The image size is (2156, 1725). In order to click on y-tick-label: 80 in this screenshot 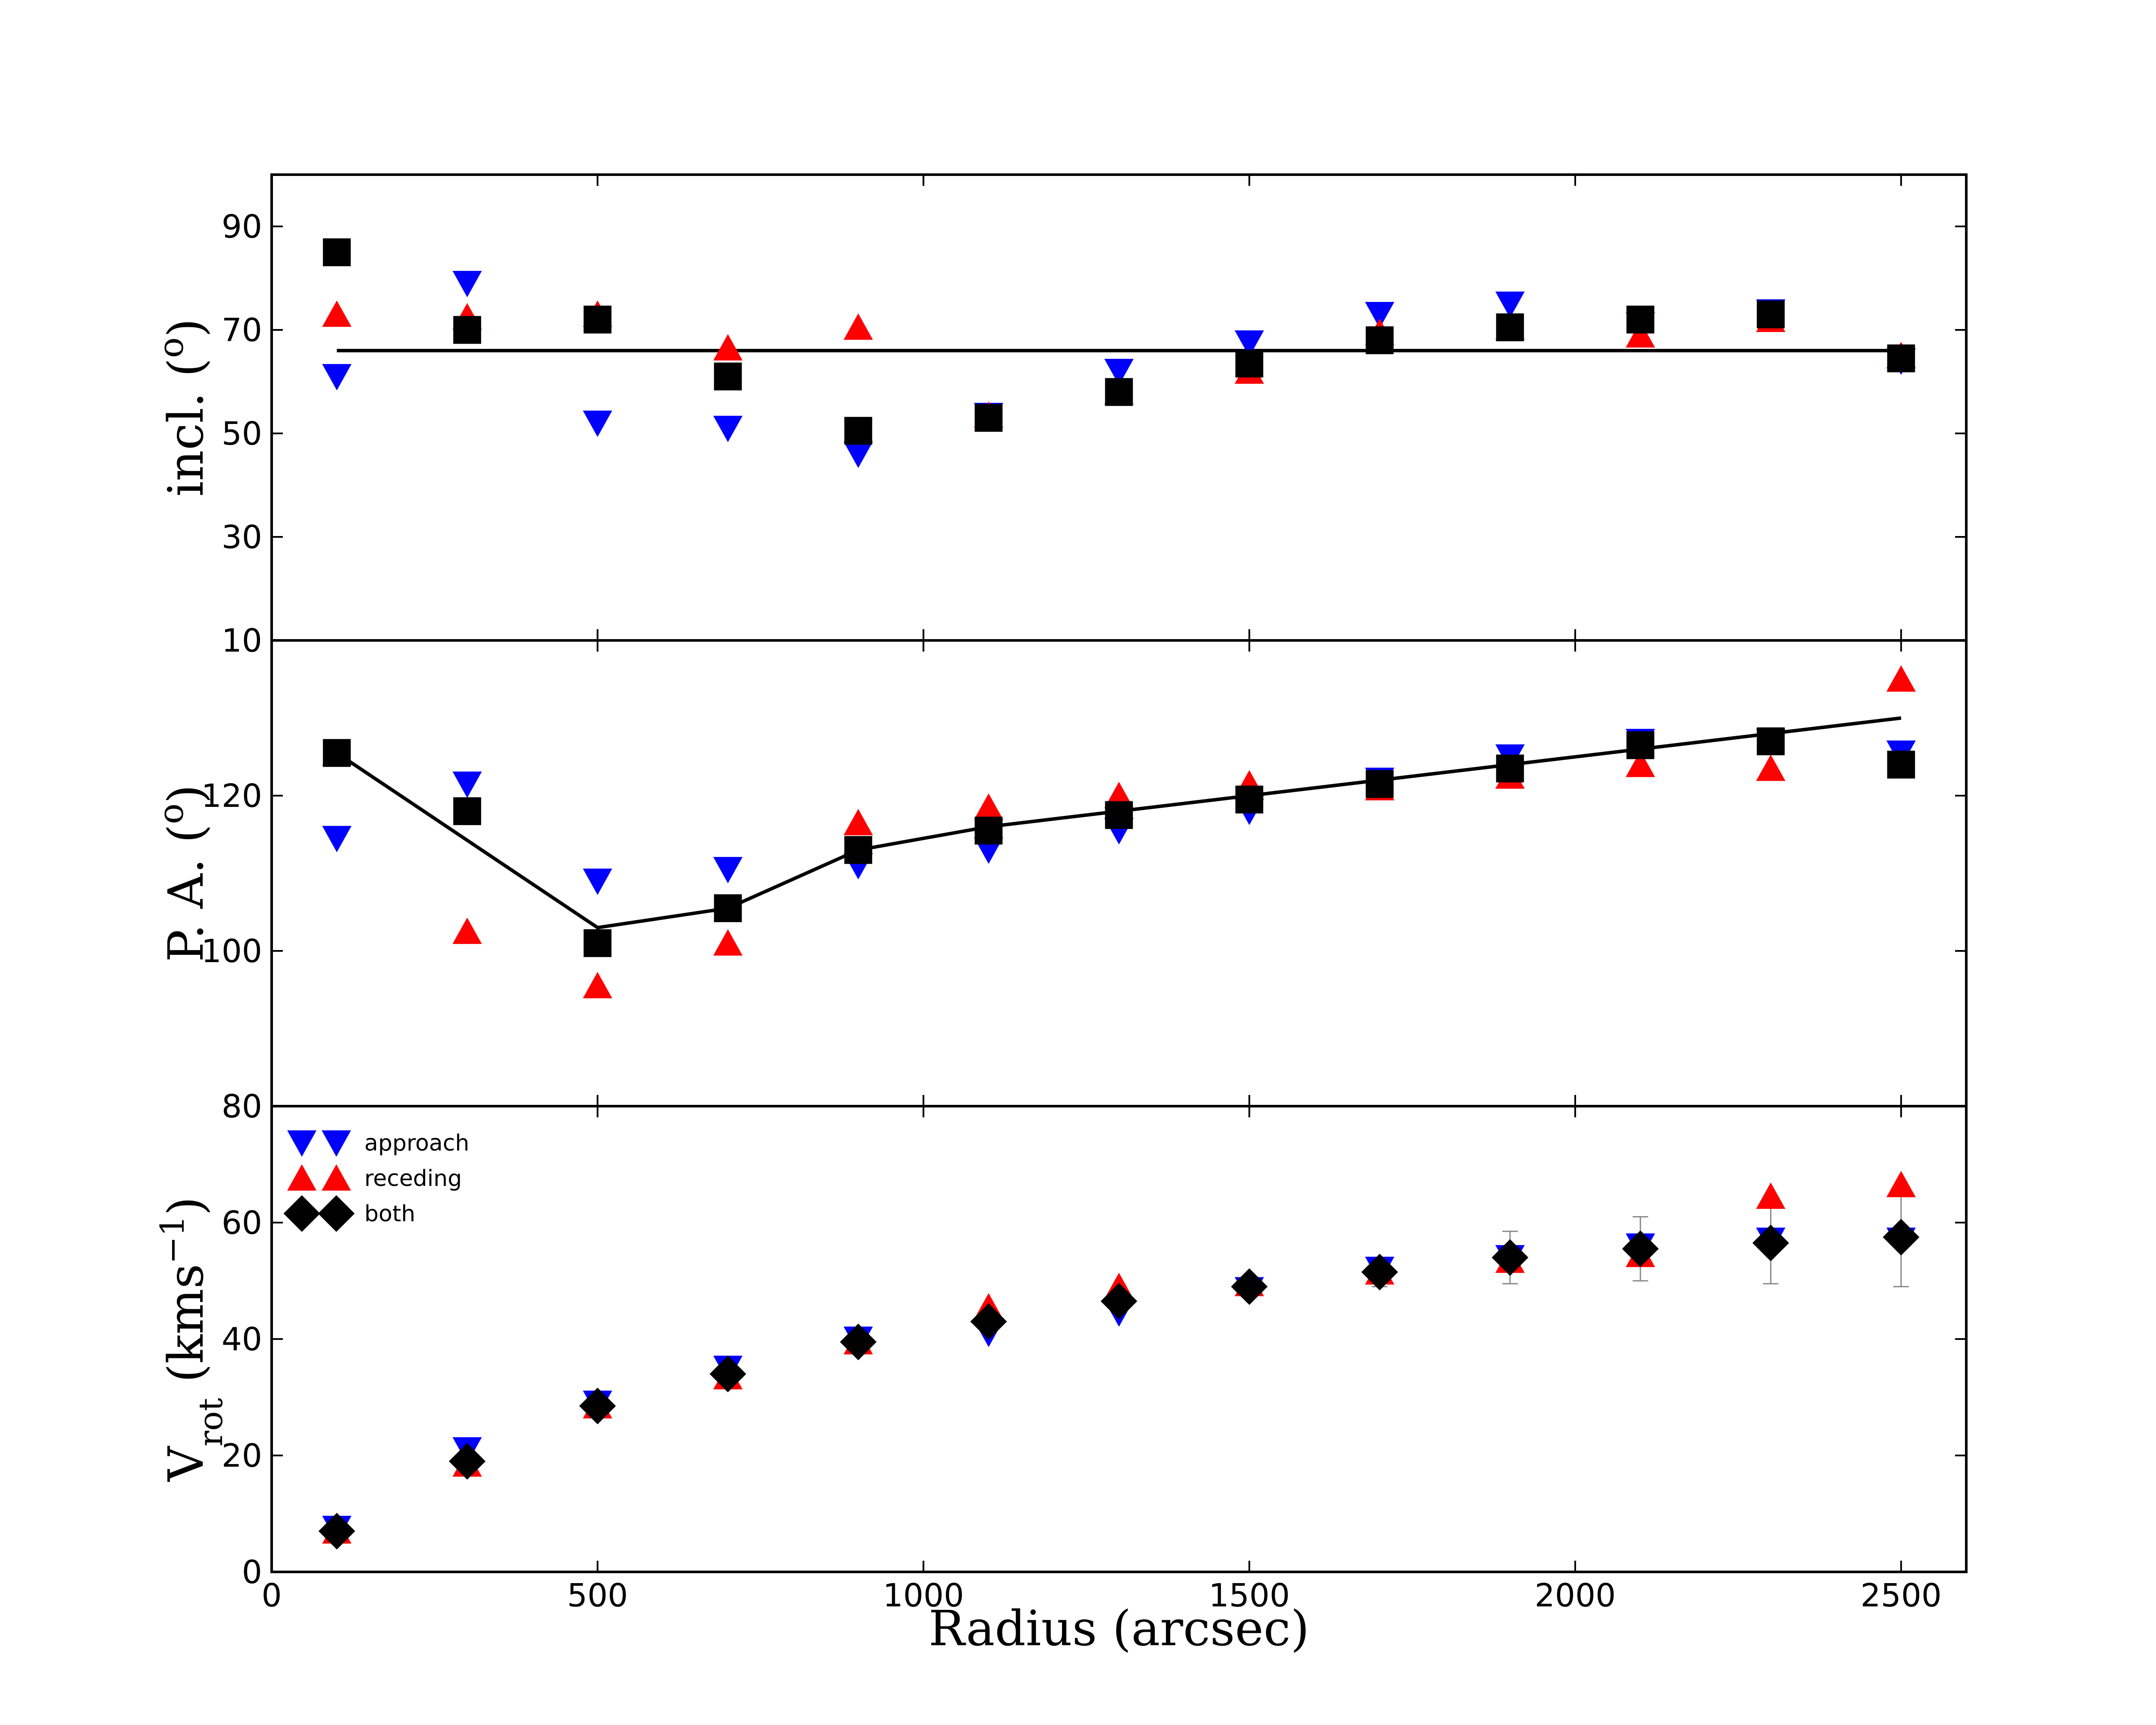, I will do `click(242, 1106)`.